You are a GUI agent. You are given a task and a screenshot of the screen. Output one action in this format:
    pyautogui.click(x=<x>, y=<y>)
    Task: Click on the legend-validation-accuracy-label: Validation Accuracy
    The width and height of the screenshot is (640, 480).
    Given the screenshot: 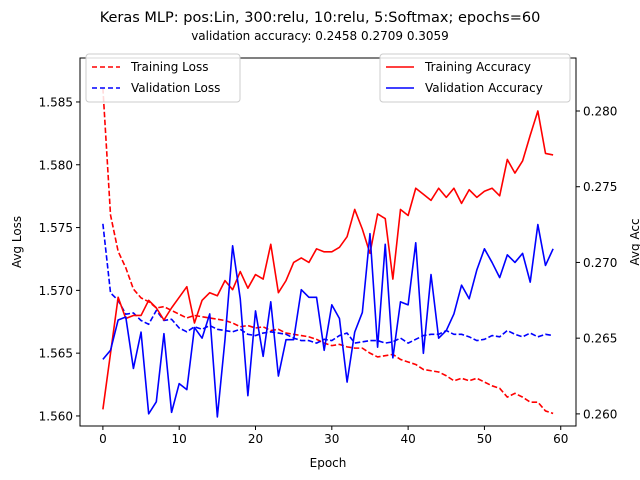 What is the action you would take?
    pyautogui.click(x=484, y=88)
    